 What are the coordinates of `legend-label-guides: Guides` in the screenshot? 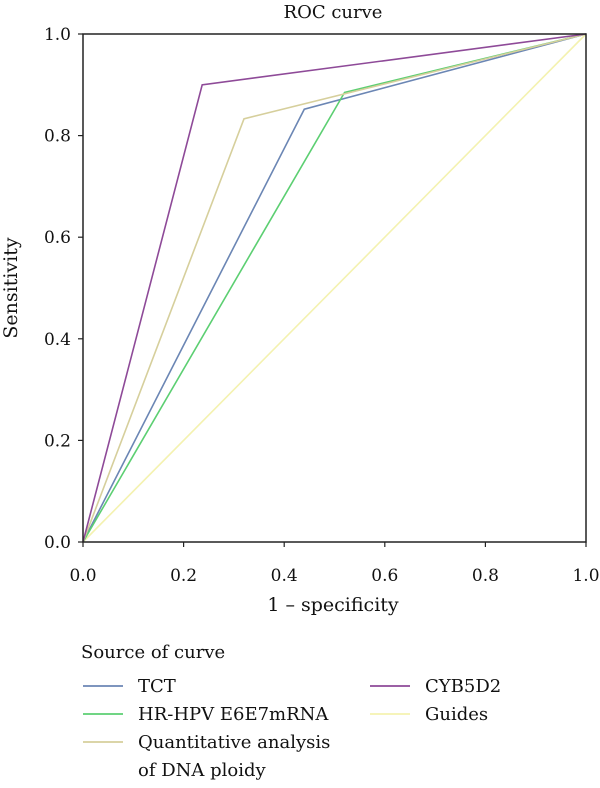 It's located at (456, 714).